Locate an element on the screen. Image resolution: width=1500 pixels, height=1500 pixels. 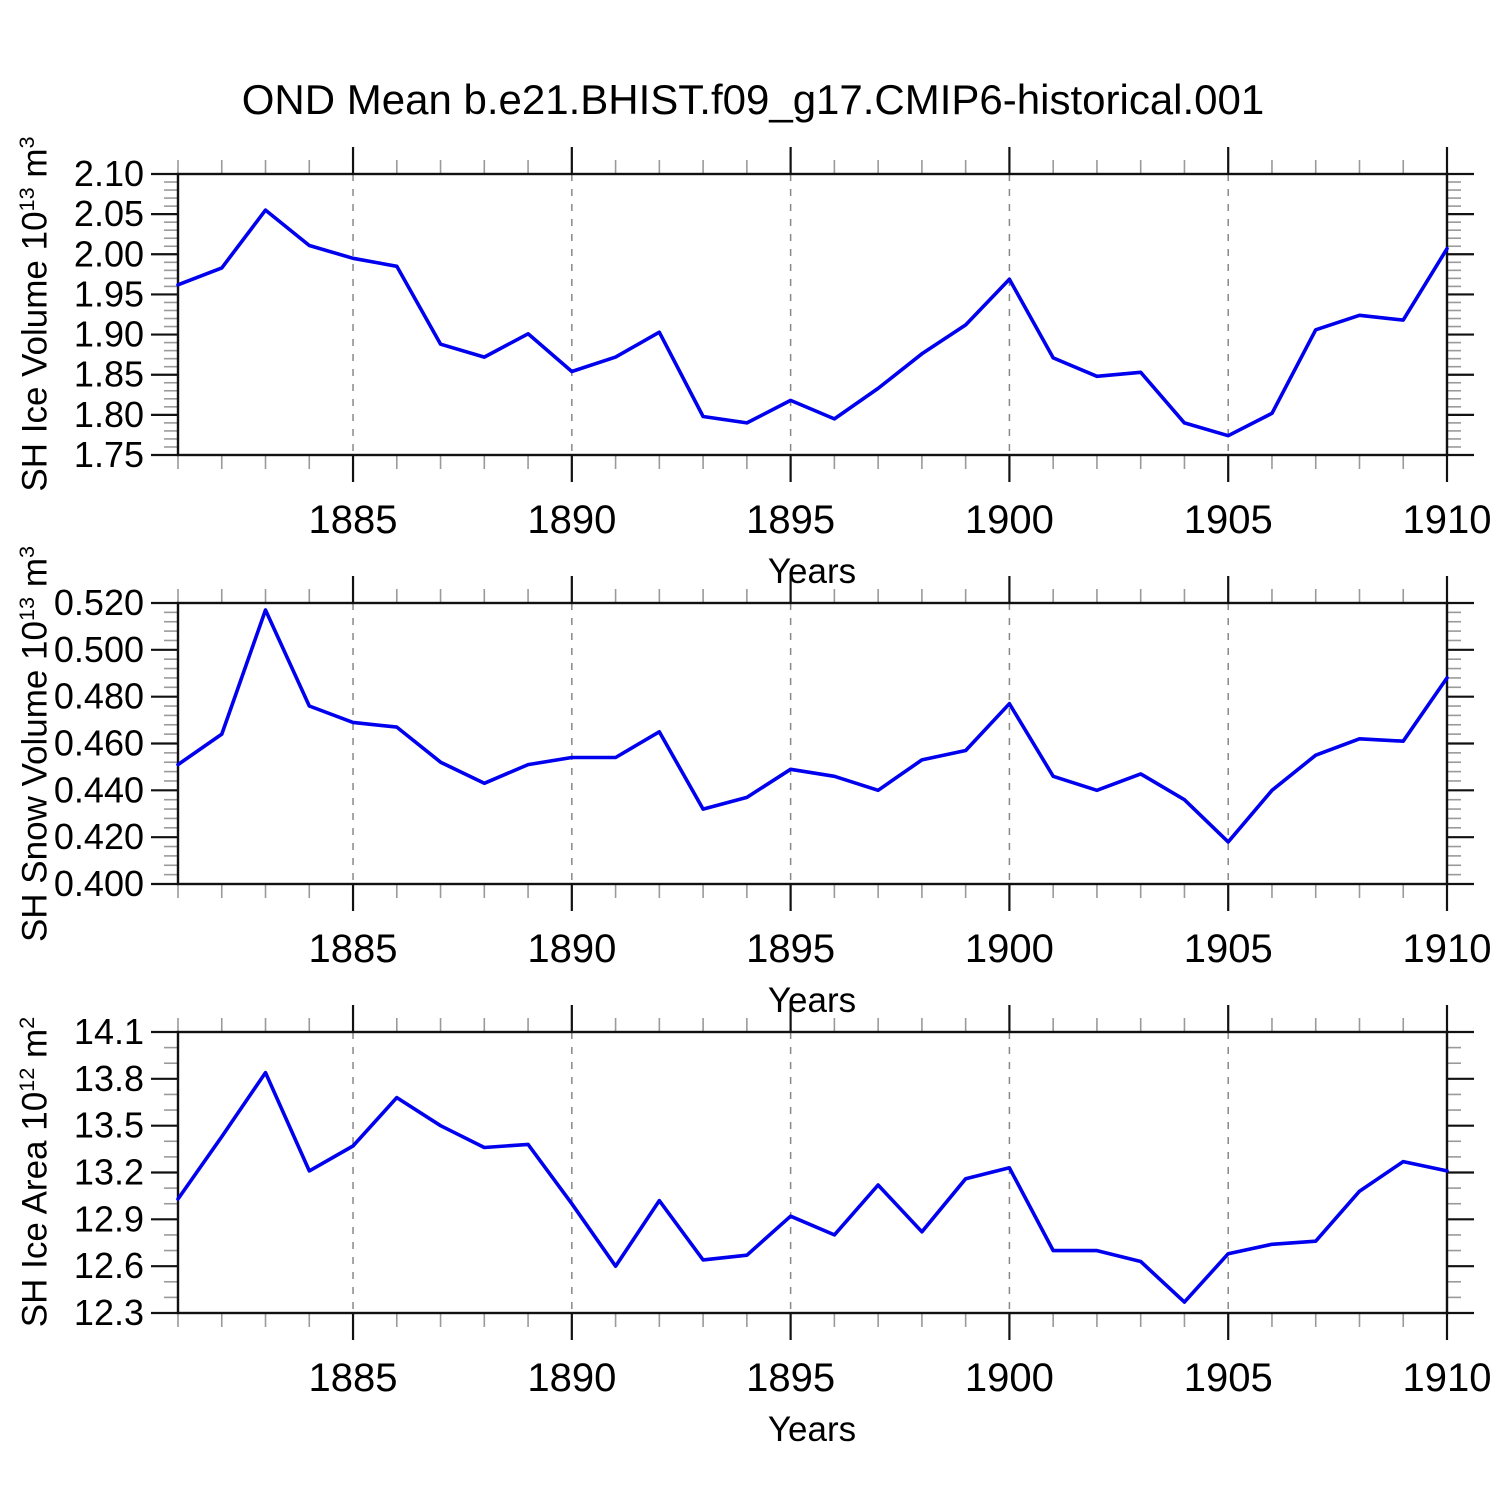
y-tick-label: 1.75 is located at coordinates (109, 454).